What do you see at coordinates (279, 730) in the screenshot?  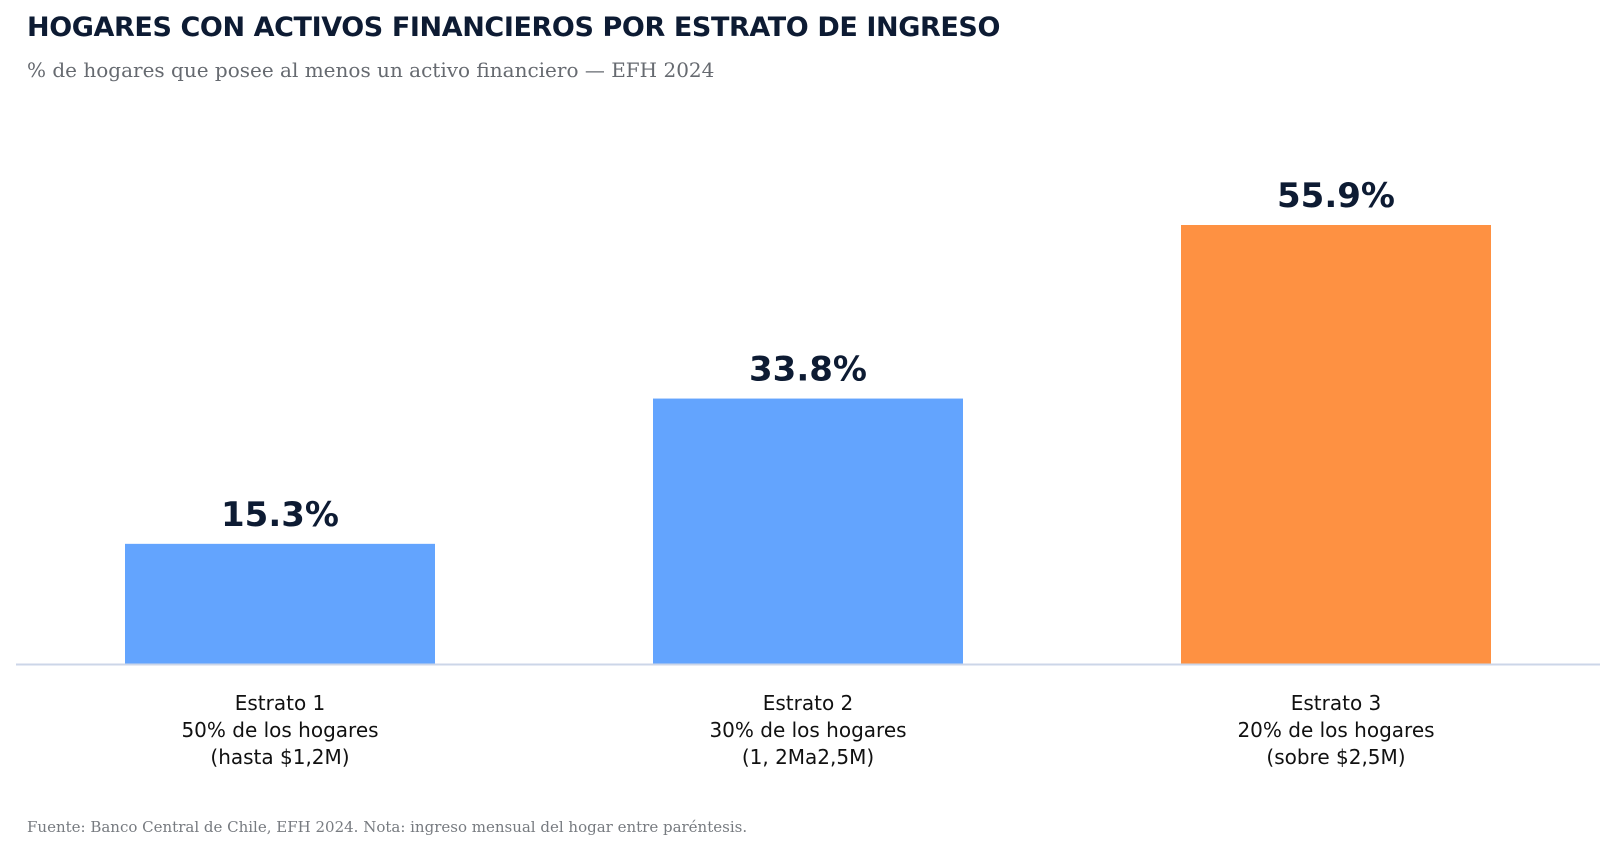 I see `category-label-estrato-1-line-2: 50% de los hogares` at bounding box center [279, 730].